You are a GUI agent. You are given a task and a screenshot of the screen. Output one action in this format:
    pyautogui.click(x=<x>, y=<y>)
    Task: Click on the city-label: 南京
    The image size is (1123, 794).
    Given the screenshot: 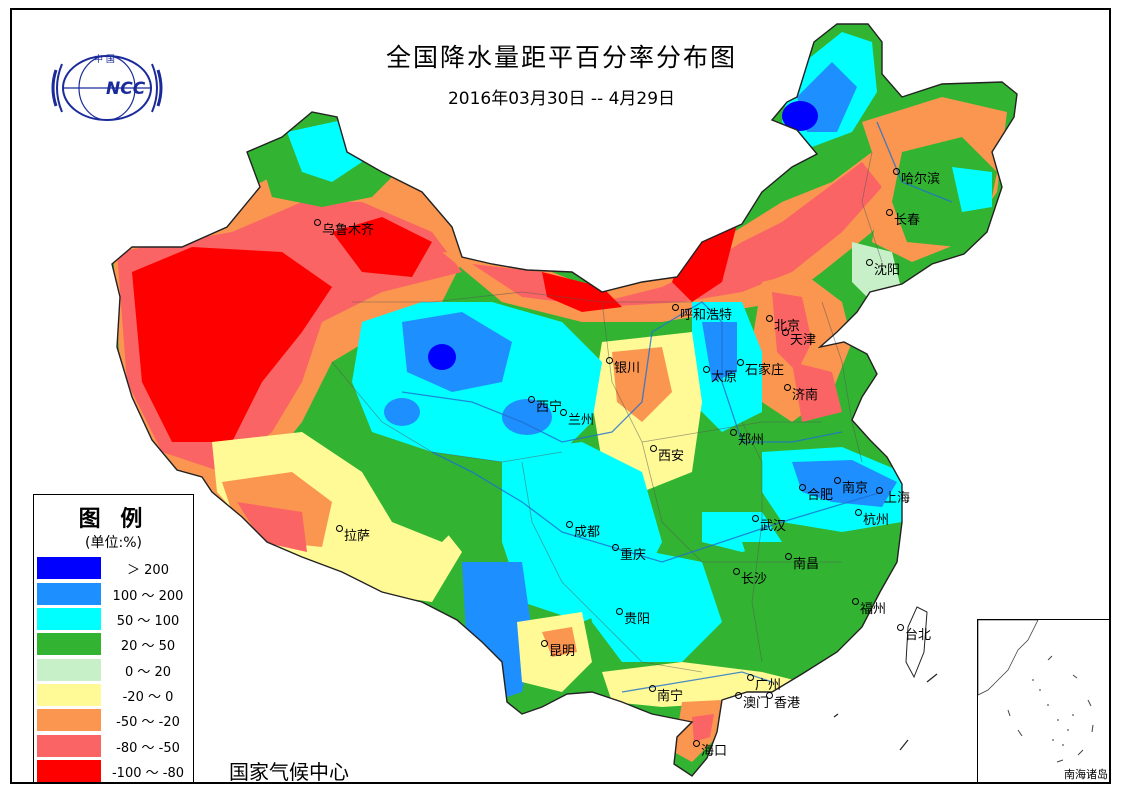 What is the action you would take?
    pyautogui.click(x=851, y=486)
    